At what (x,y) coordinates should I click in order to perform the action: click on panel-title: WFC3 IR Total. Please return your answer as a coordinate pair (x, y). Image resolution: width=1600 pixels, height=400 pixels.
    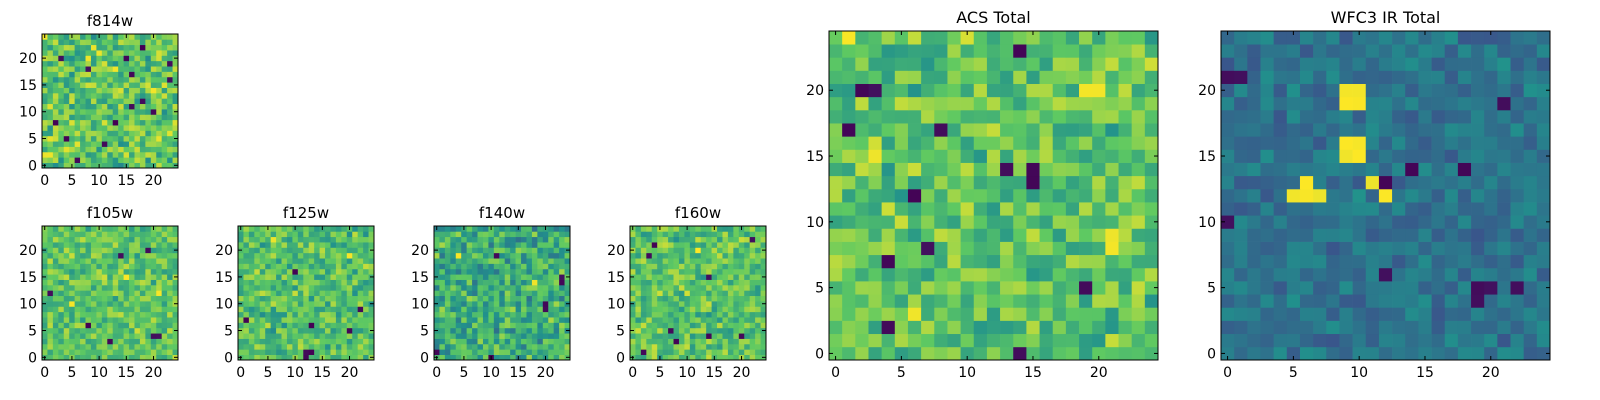
    Looking at the image, I should click on (1386, 17).